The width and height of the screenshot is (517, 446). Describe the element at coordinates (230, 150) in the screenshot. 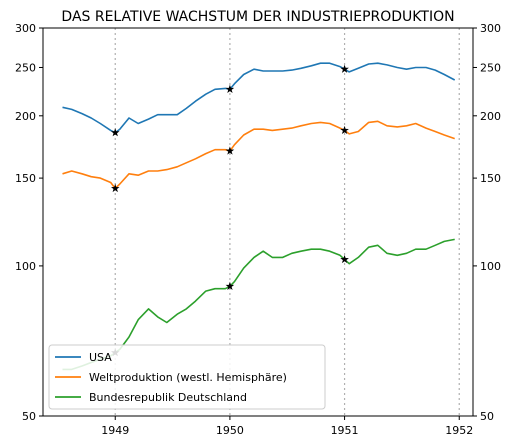

I see `star-marker-series2-1950` at that location.